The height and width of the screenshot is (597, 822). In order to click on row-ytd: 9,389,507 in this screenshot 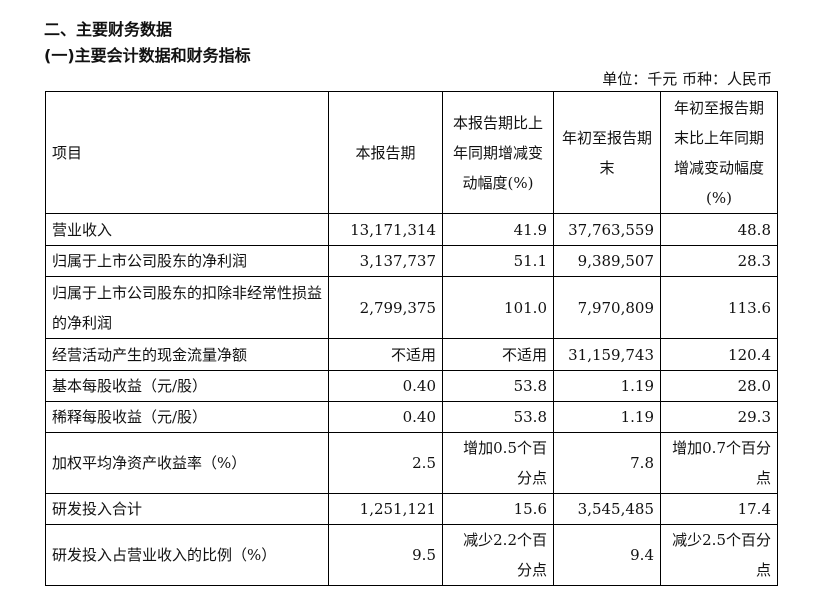, I will do `click(607, 261)`.